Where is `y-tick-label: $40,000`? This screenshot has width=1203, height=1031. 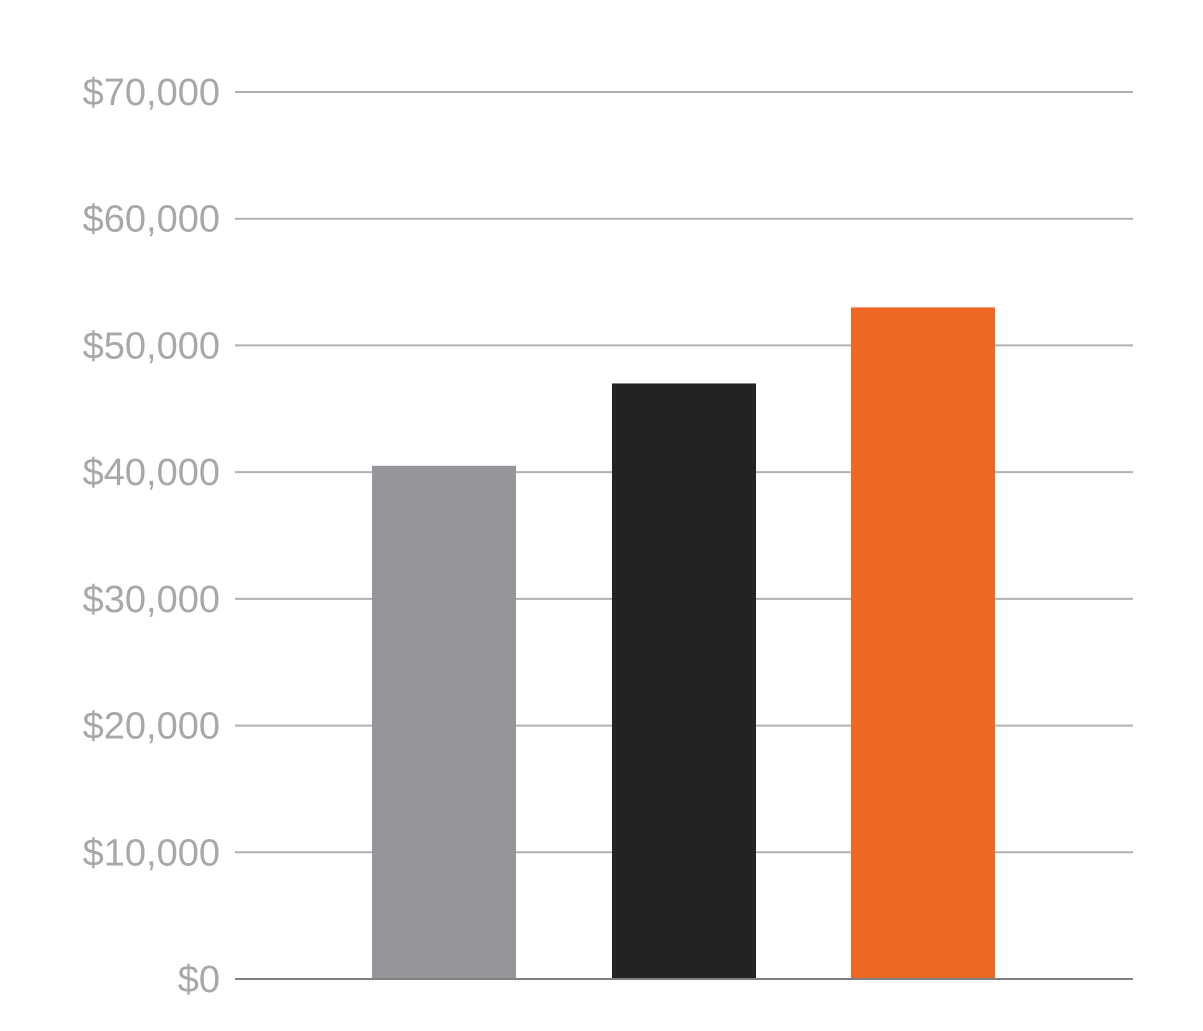 y-tick-label: $40,000 is located at coordinates (151, 473).